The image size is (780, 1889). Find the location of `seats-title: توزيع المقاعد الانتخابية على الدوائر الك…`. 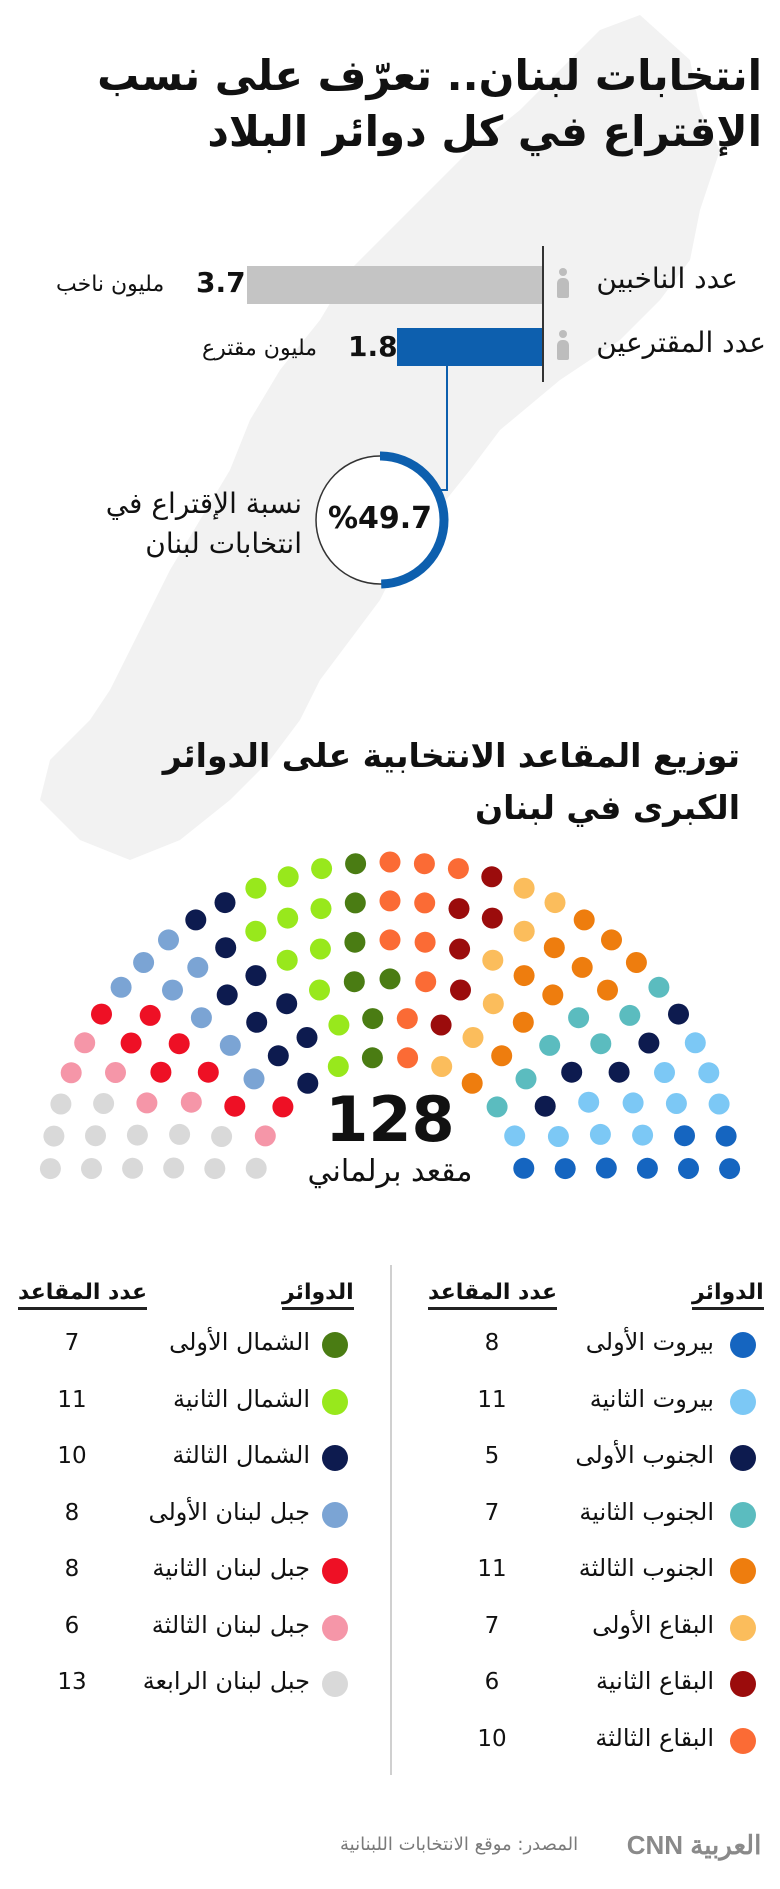

seats-title: توزيع المقاعد الانتخابية على الدوائر الك… is located at coordinates (451, 781).